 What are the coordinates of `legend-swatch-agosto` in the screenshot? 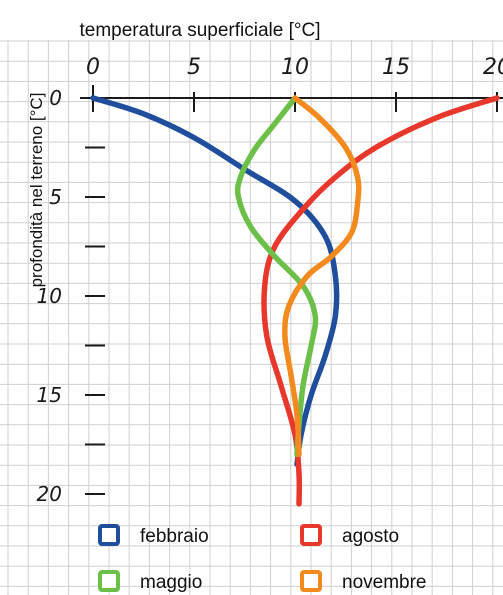 It's located at (311, 535).